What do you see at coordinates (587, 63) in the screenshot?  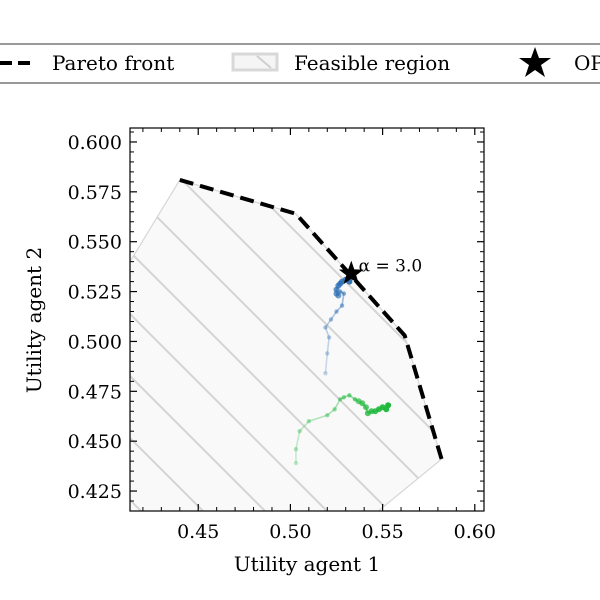 I see `legend-label-op: OP` at bounding box center [587, 63].